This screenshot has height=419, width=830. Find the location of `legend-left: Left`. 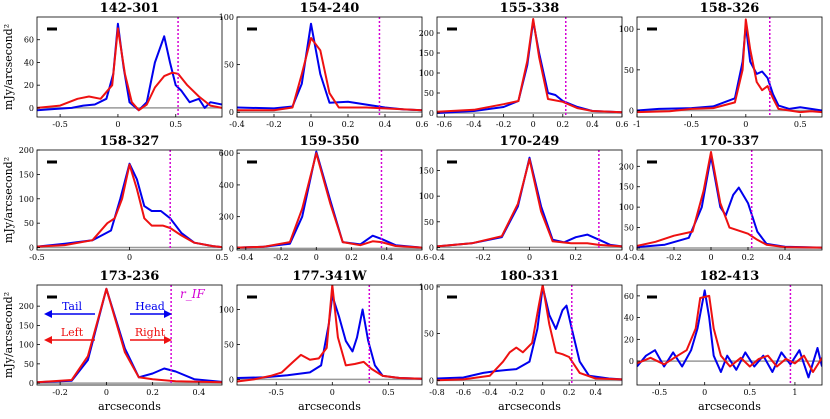

legend-left: Left is located at coordinates (72, 332).